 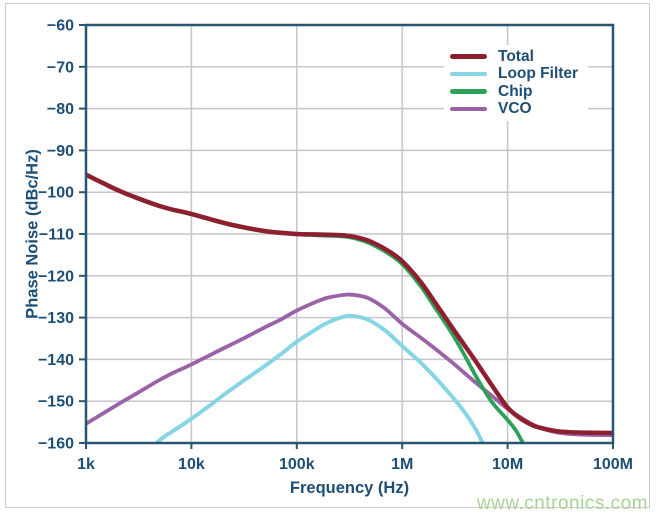 What do you see at coordinates (402, 464) in the screenshot?
I see `x-tick-label: 1M` at bounding box center [402, 464].